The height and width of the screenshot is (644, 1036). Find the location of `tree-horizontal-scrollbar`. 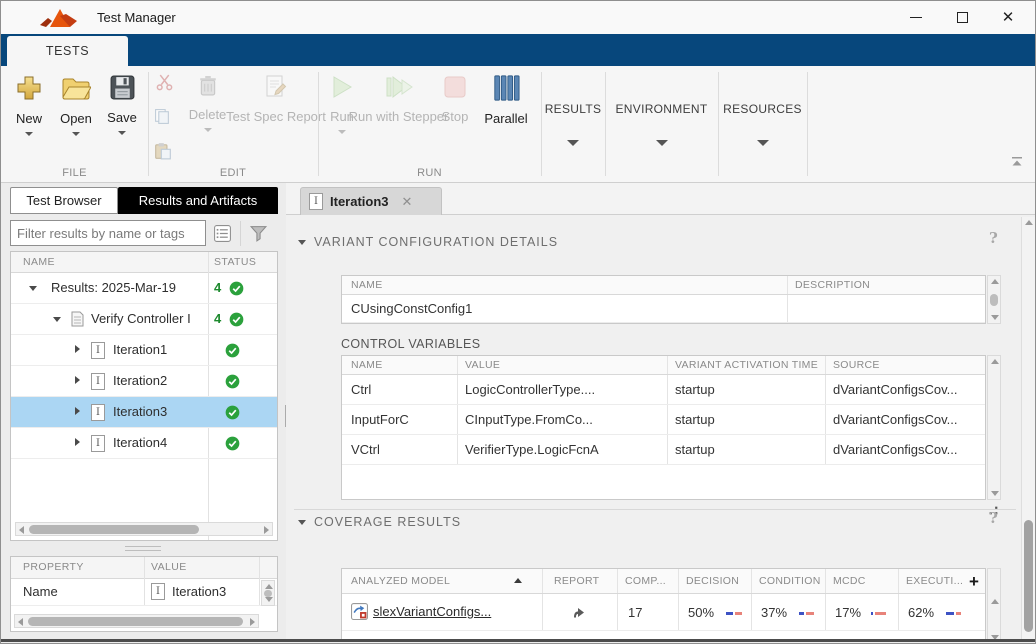

tree-horizontal-scrollbar is located at coordinates (144, 529).